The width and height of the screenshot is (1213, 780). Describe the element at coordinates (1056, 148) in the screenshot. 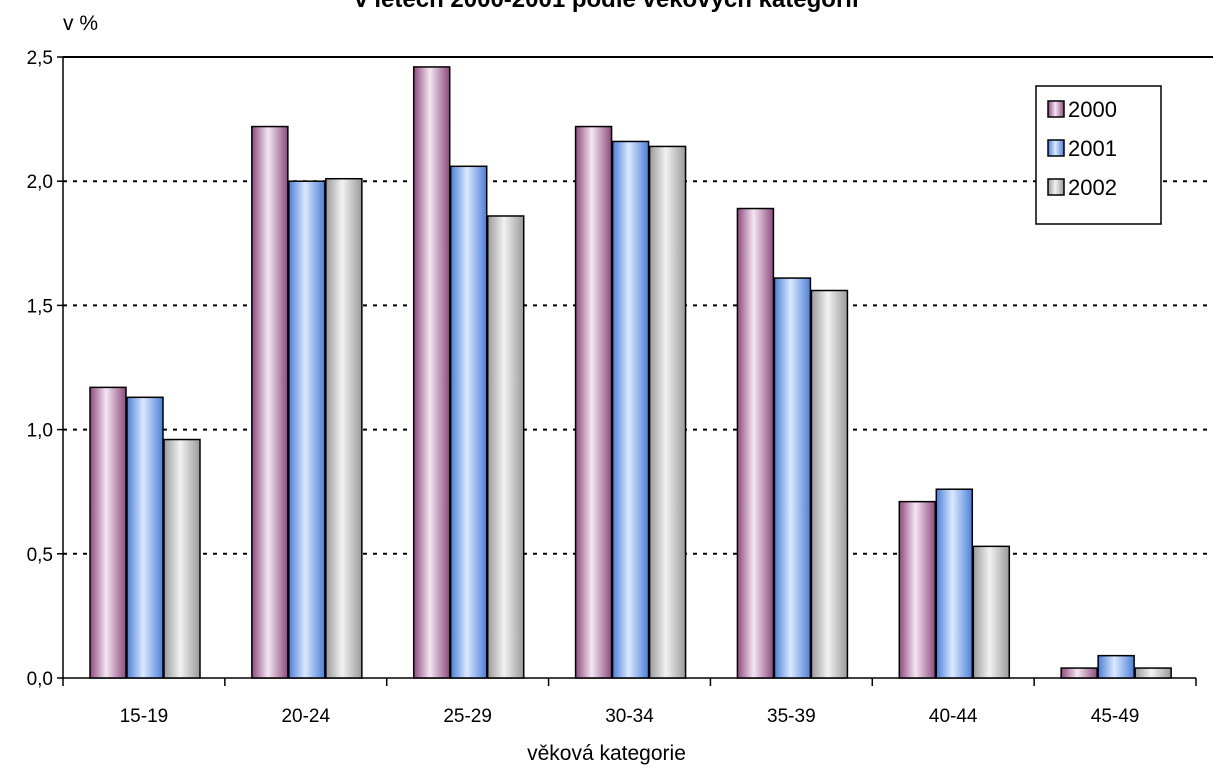

I see `legend-swatch-2001` at that location.